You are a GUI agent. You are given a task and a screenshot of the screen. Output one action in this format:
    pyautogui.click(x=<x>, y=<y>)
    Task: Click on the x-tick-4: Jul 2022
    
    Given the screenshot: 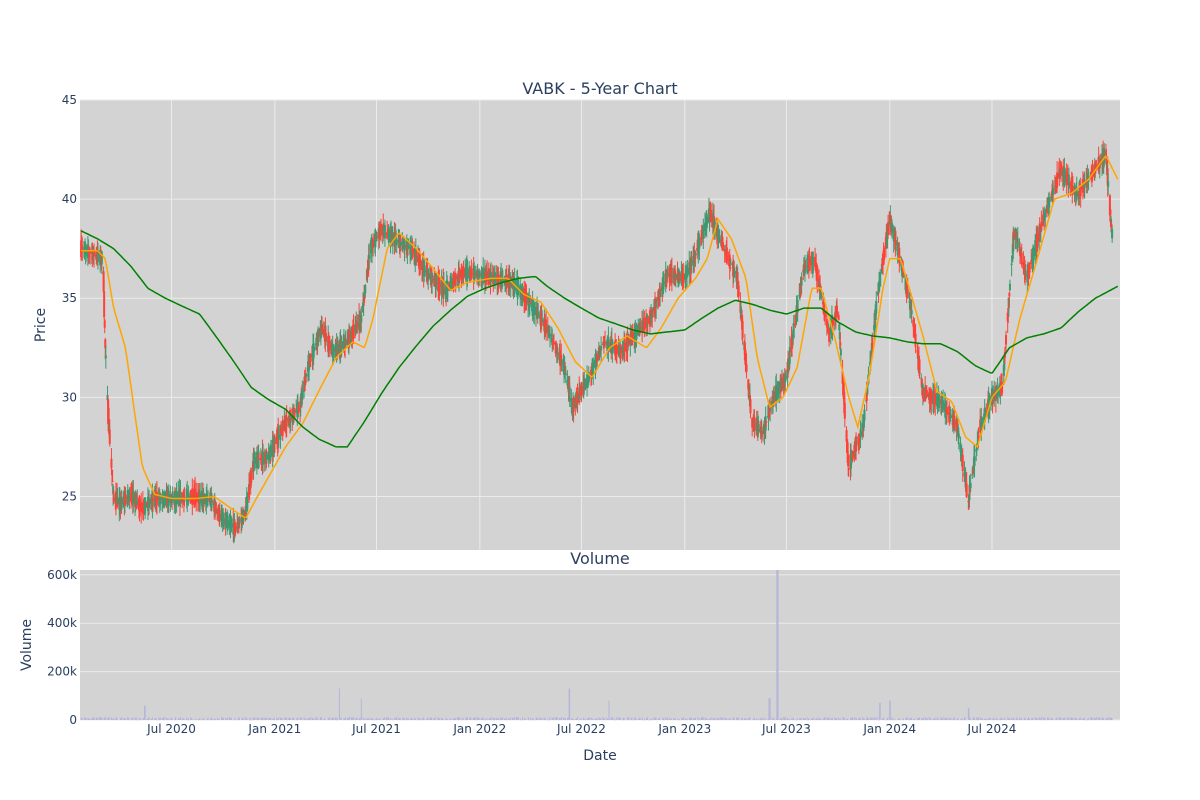 What is the action you would take?
    pyautogui.click(x=581, y=729)
    